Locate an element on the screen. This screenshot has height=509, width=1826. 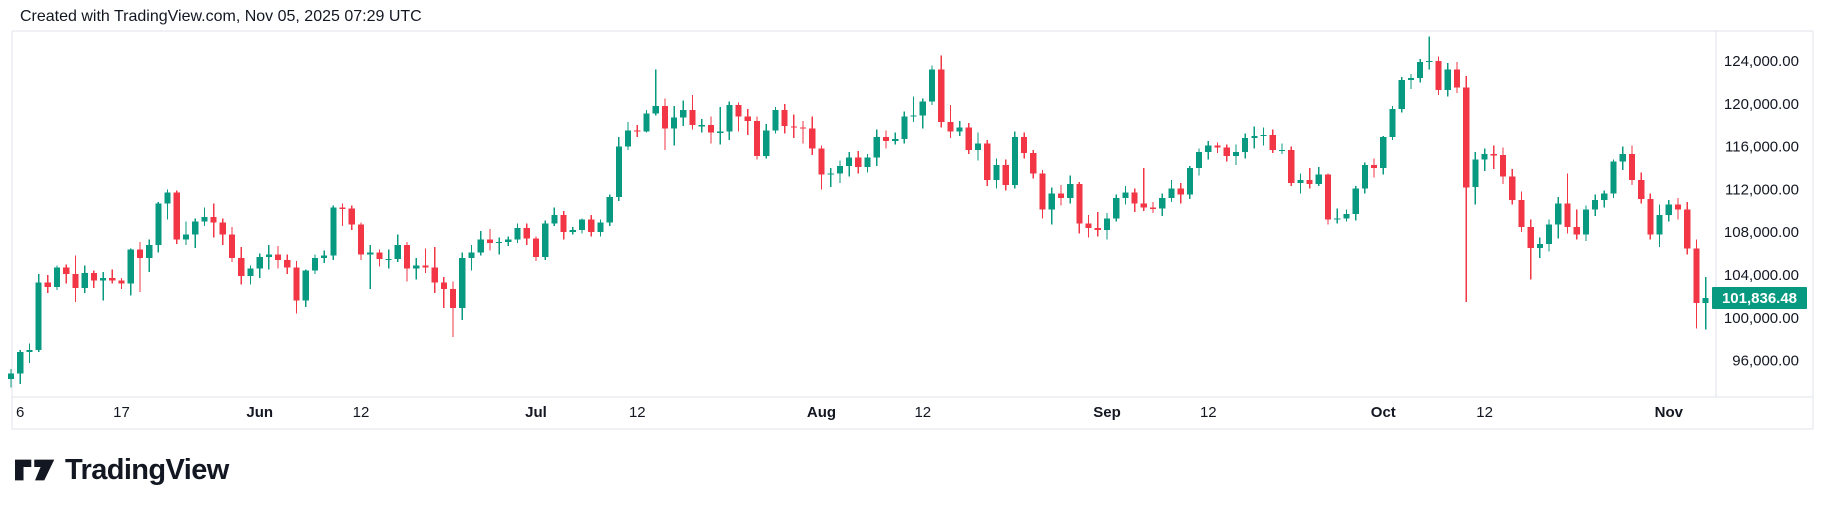
time-tick-label: 12 is located at coordinates (1484, 412).